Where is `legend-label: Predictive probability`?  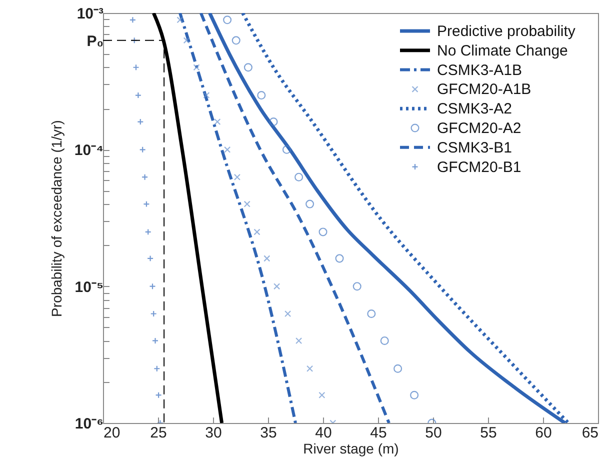 legend-label: Predictive probability is located at coordinates (506, 31).